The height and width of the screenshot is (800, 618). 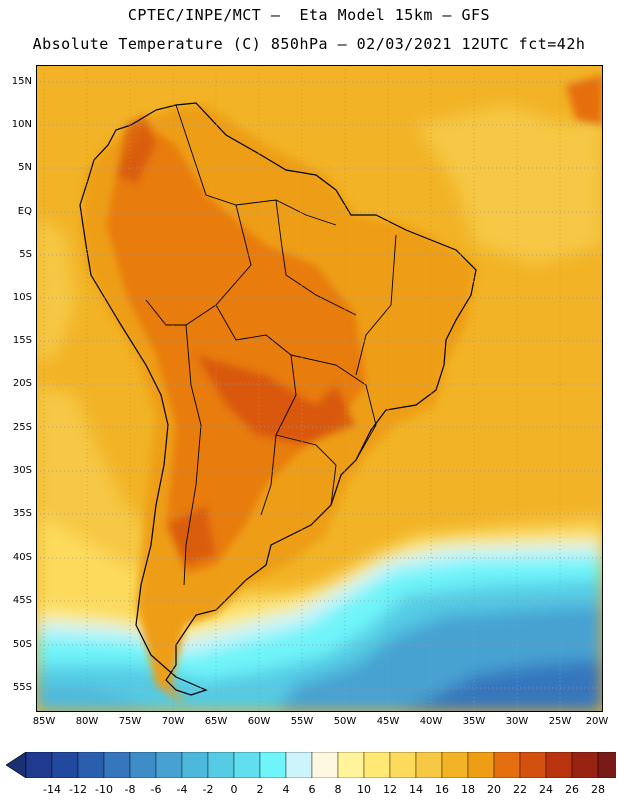 What do you see at coordinates (302, 721) in the screenshot?
I see `lon-label: 55W` at bounding box center [302, 721].